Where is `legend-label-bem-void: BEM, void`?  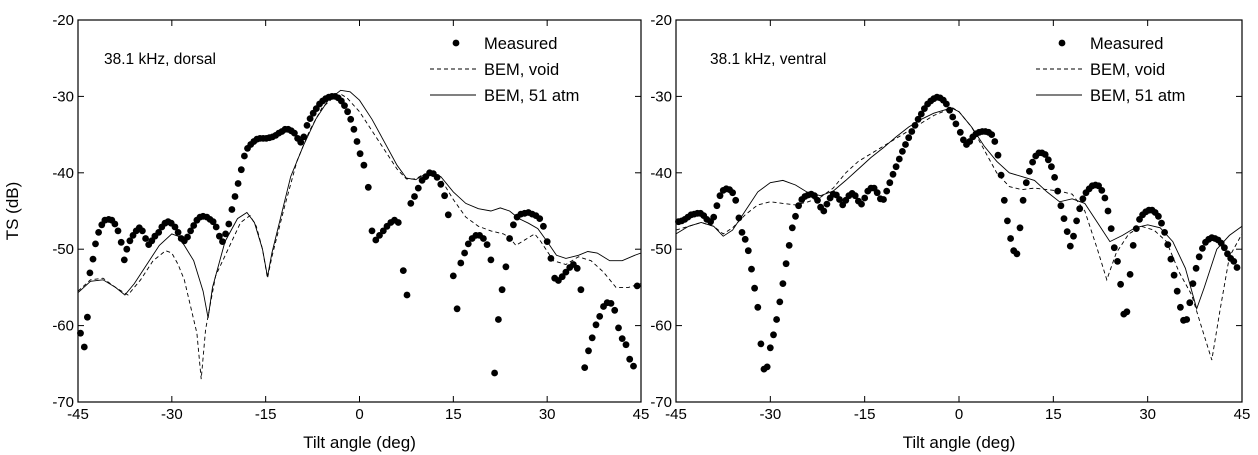 legend-label-bem-void: BEM, void is located at coordinates (1127, 70).